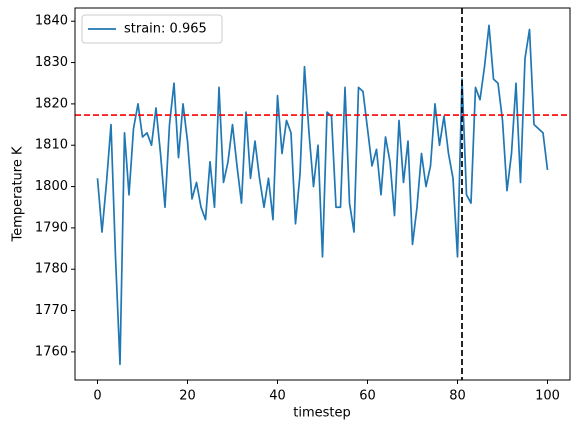 The image size is (581, 437). I want to click on y-tick-label: 1820, so click(51, 103).